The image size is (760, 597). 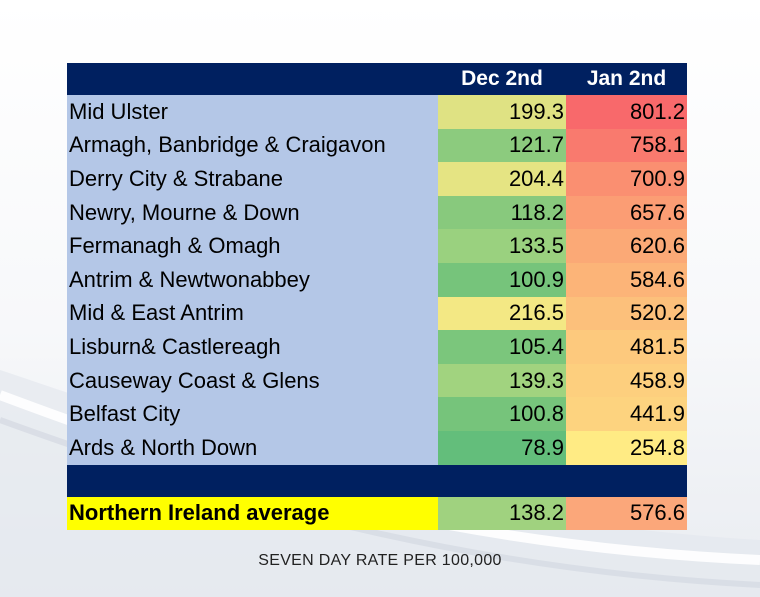 What do you see at coordinates (626, 145) in the screenshot?
I see `jan-value: 758.1` at bounding box center [626, 145].